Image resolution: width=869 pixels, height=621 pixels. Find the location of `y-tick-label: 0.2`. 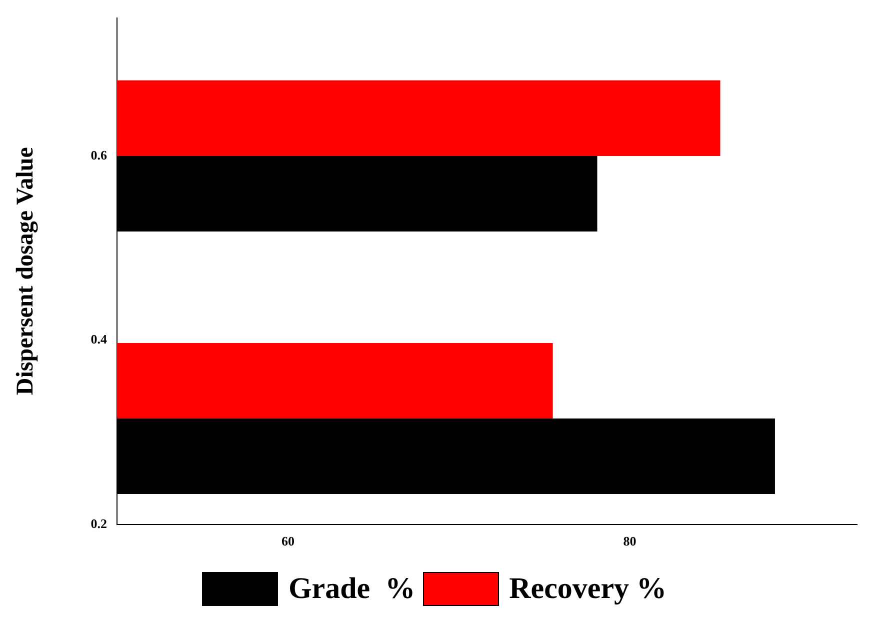

y-tick-label: 0.2 is located at coordinates (99, 523).